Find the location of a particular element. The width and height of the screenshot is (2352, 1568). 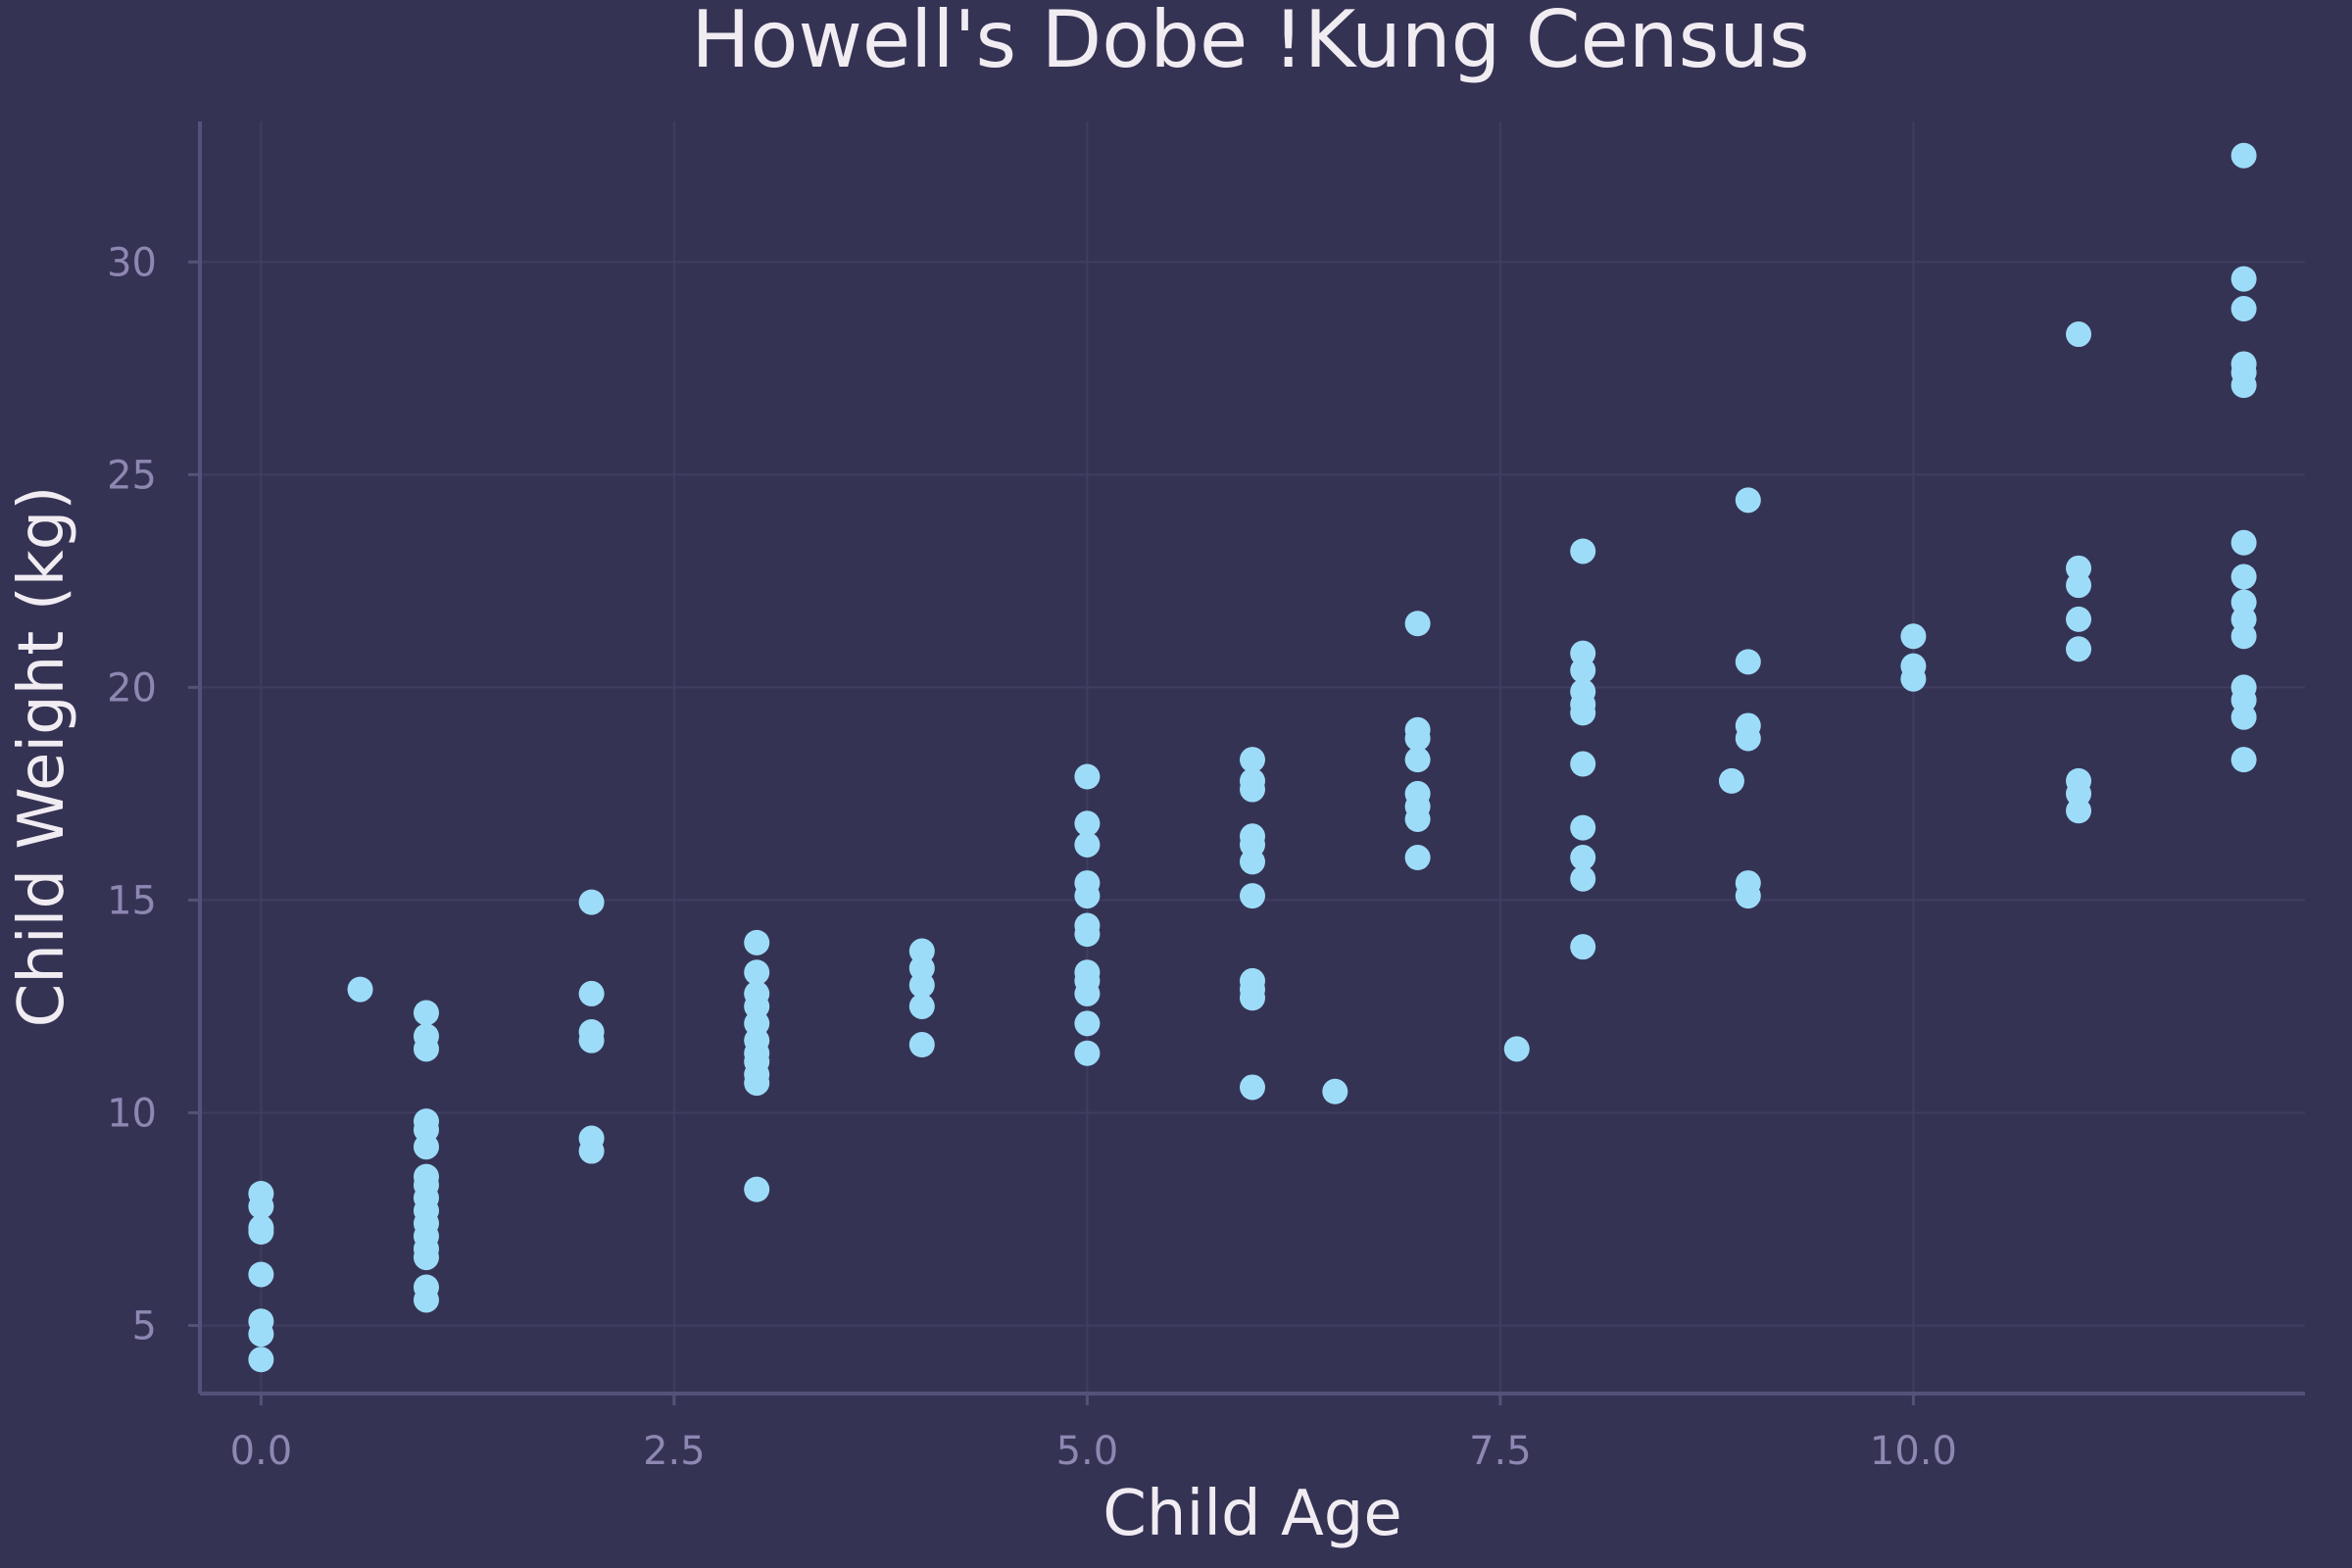

y-tick-label: 15 is located at coordinates (132, 900).